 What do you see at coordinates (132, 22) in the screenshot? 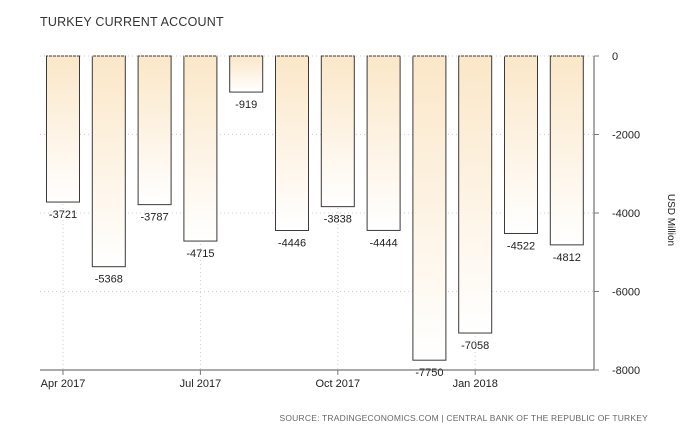
I see `chart-title: TURKEY CURRENT ACCOUNT` at bounding box center [132, 22].